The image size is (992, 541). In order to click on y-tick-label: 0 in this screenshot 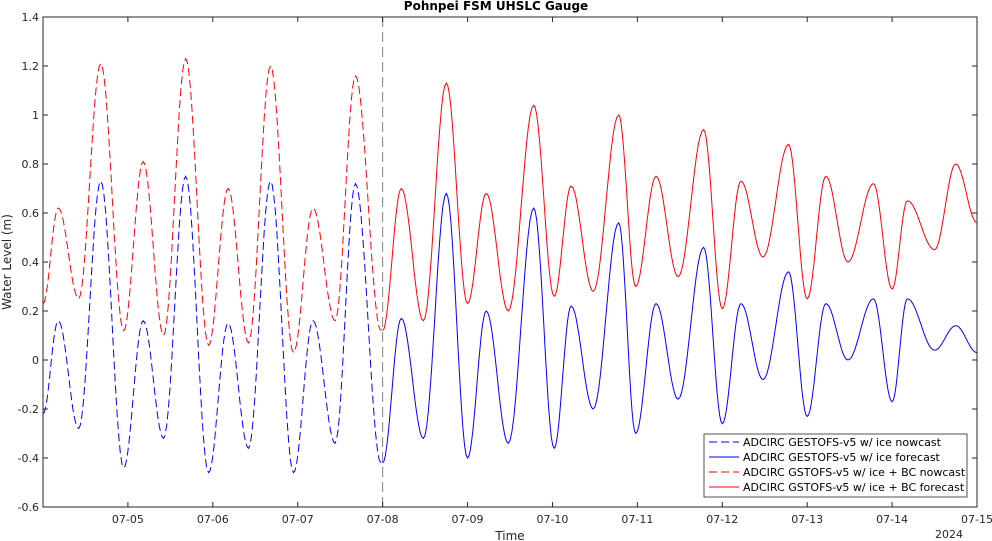, I will do `click(35, 360)`.